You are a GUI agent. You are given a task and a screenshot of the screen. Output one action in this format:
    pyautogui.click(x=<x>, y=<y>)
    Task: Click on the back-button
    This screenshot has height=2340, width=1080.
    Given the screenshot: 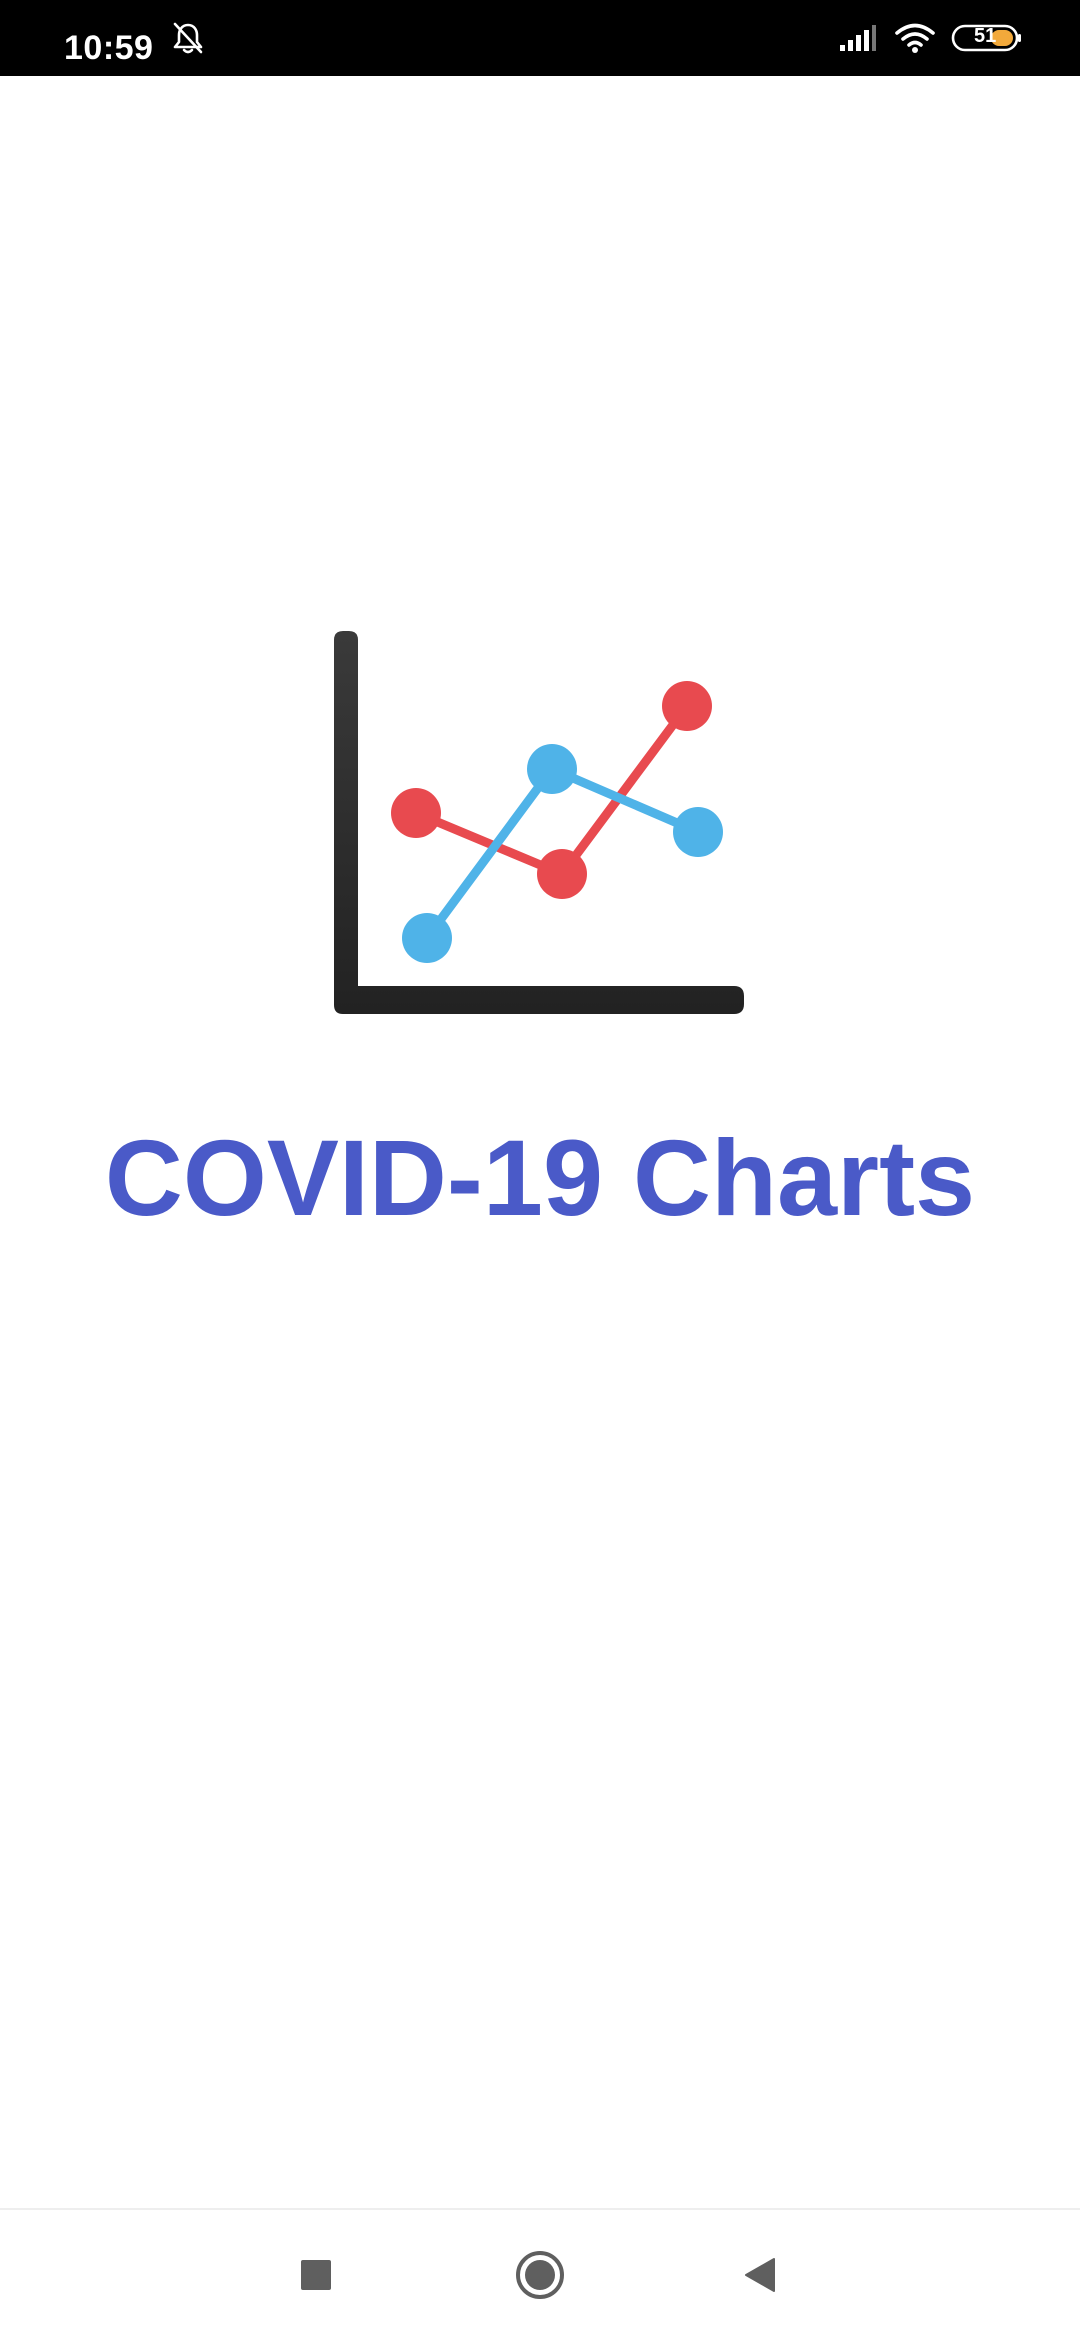 What is the action you would take?
    pyautogui.click(x=760, y=2275)
    